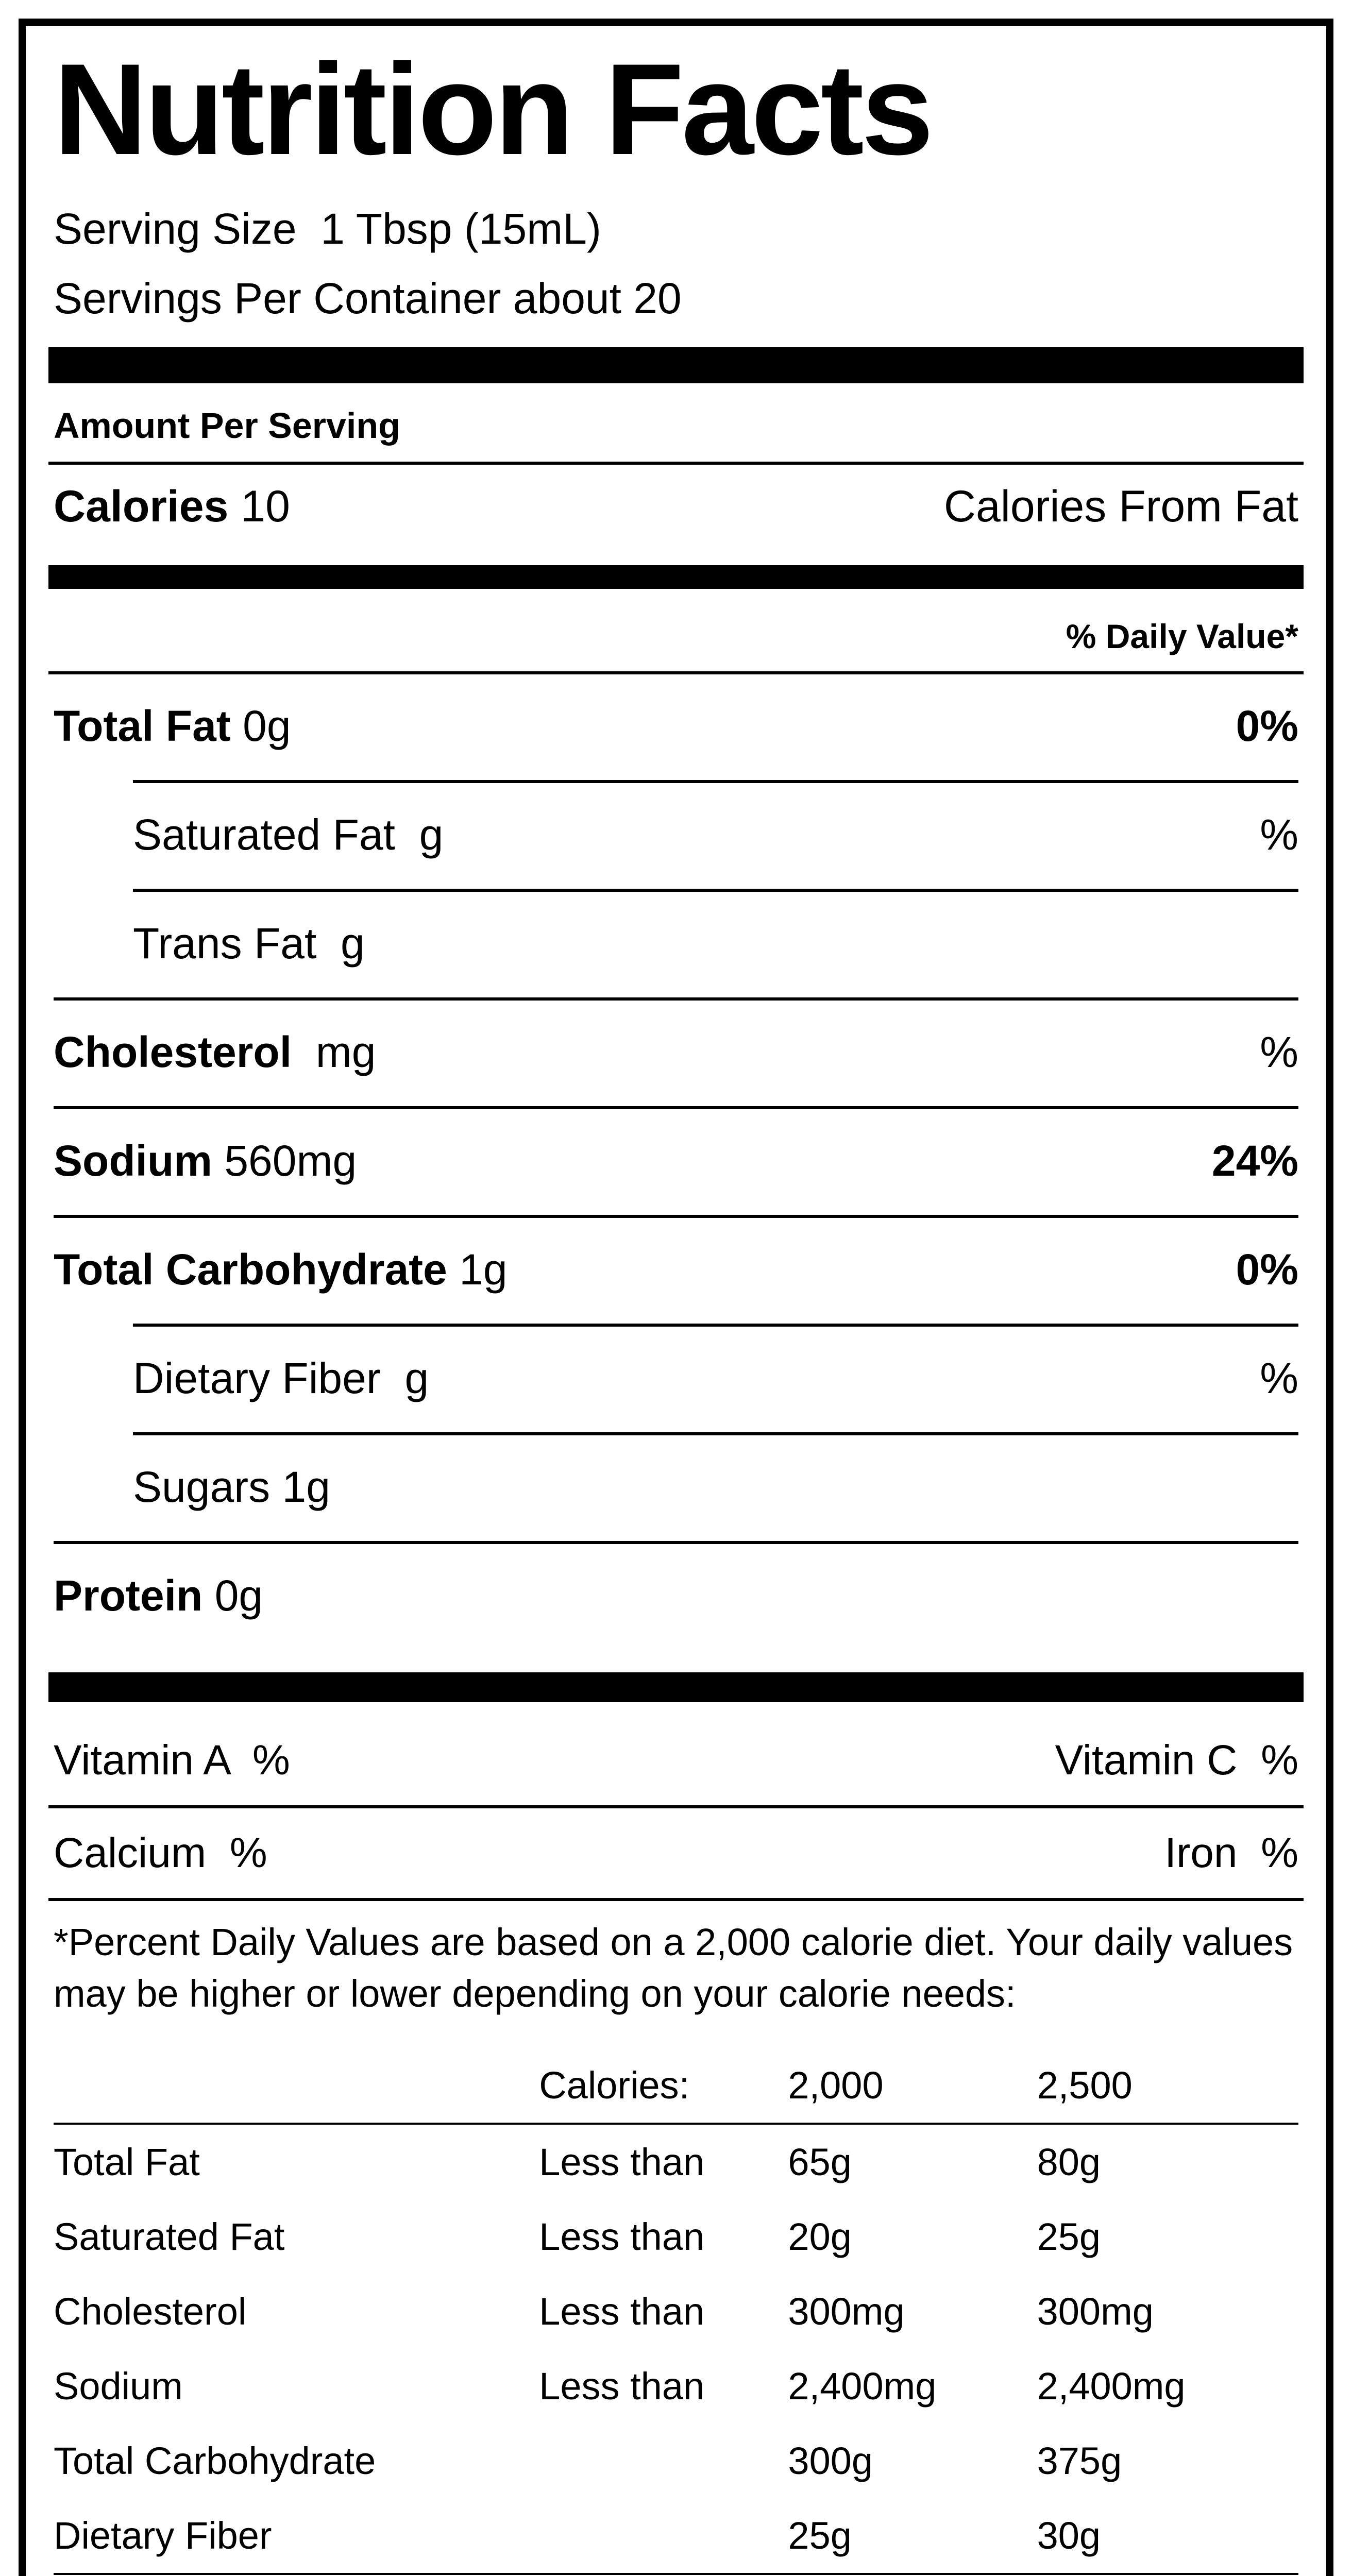 This screenshot has height=2576, width=1352. What do you see at coordinates (862, 2386) in the screenshot?
I see `table-cell-2000: 2,400mg` at bounding box center [862, 2386].